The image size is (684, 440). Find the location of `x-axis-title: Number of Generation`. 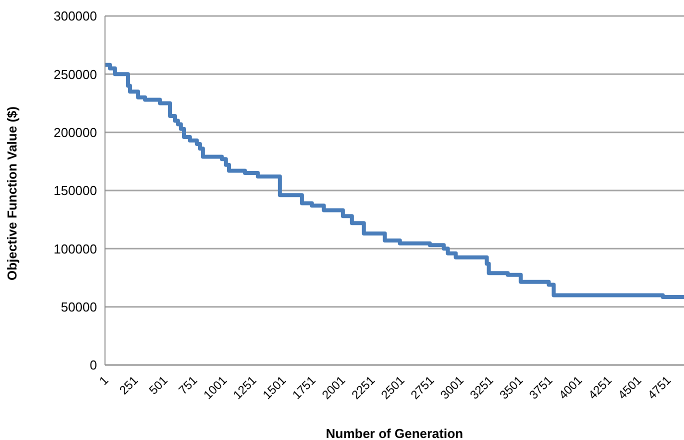

x-axis-title: Number of Generation is located at coordinates (395, 433).